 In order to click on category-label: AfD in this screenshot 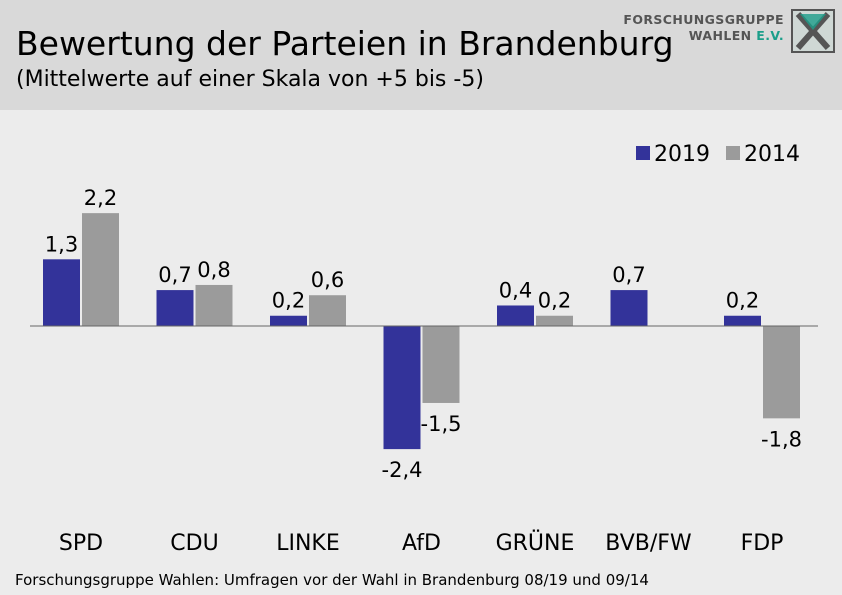, I will do `click(421, 543)`.